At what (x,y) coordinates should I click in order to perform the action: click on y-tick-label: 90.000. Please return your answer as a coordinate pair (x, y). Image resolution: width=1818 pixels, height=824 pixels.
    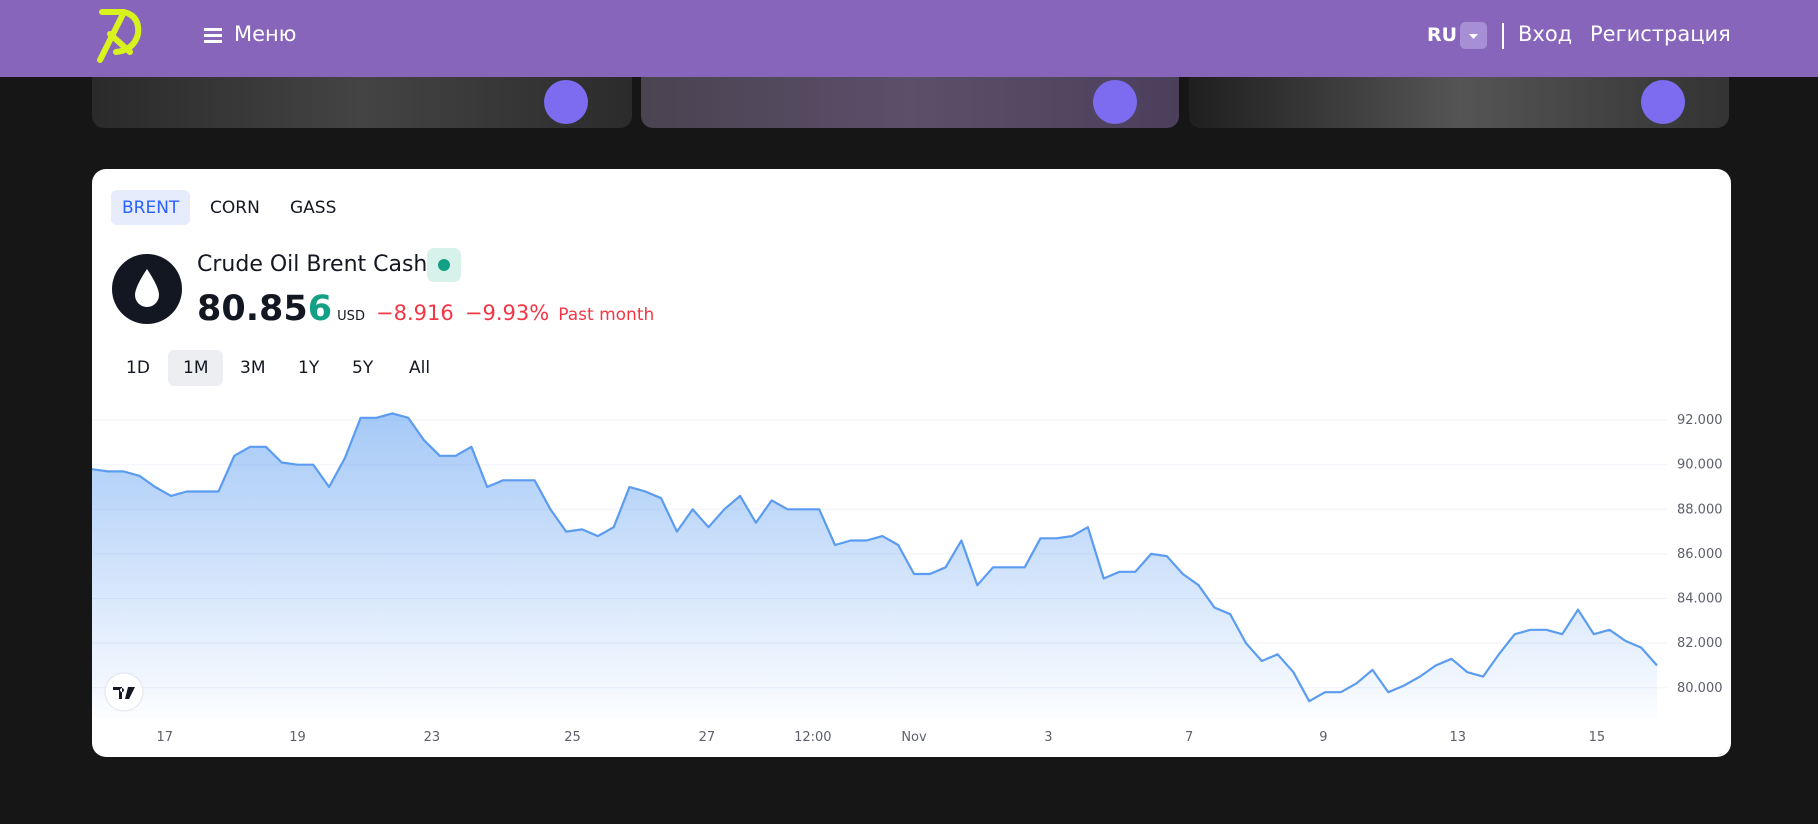
    Looking at the image, I should click on (1700, 465).